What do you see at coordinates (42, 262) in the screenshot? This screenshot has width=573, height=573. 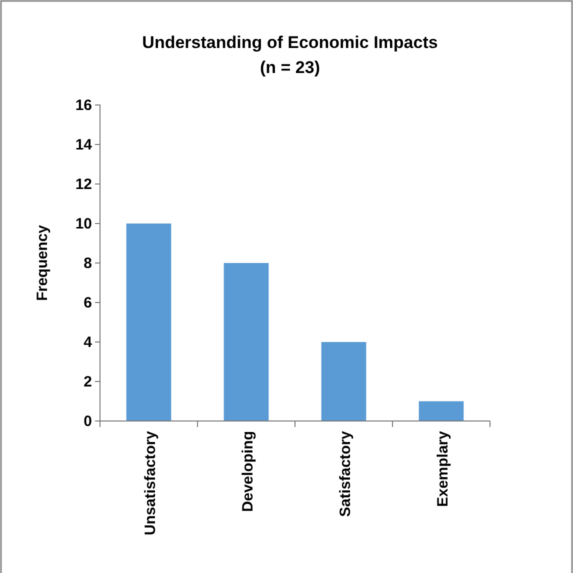 I see `y-axis-title: Frequency` at bounding box center [42, 262].